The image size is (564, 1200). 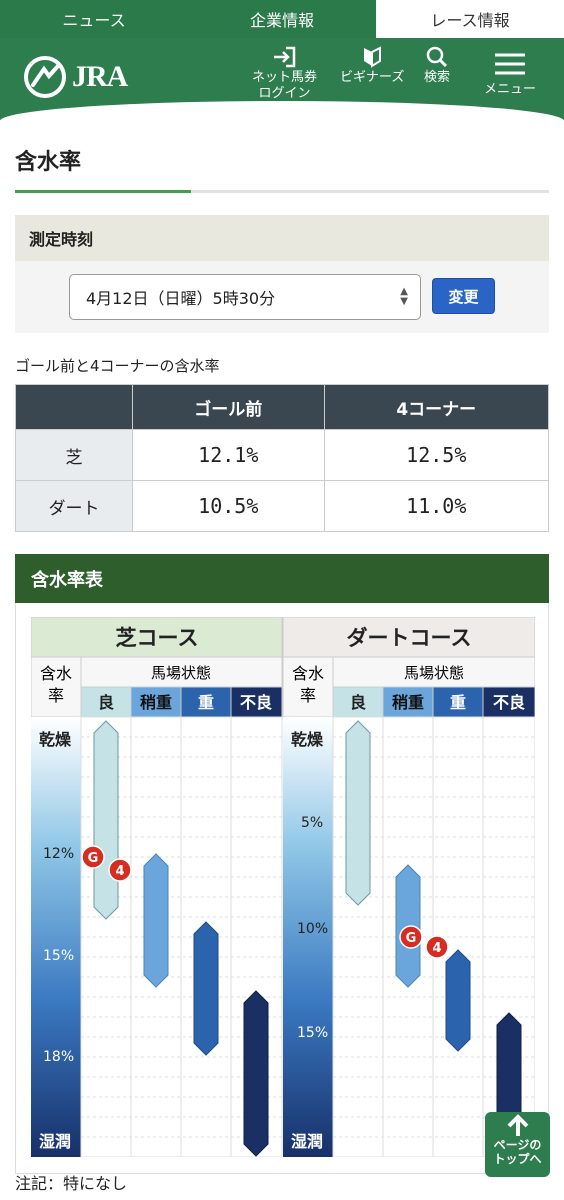 What do you see at coordinates (282, 578) in the screenshot?
I see `moisture-chart-heading: 含水率表` at bounding box center [282, 578].